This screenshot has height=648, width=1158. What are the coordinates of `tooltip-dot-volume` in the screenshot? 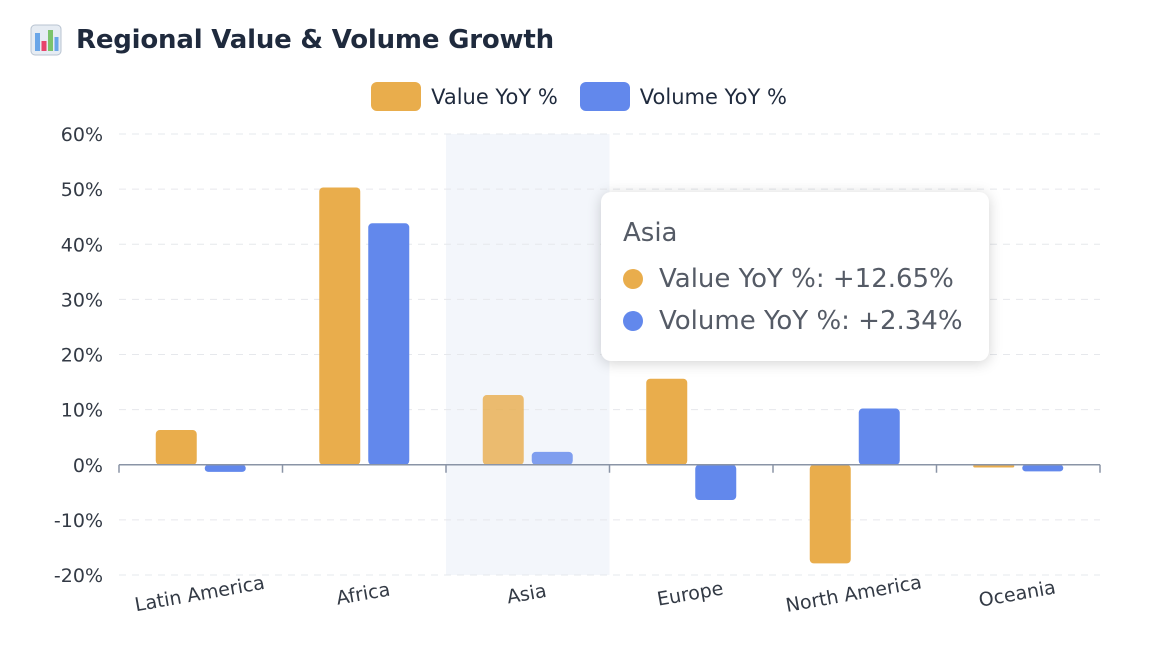 It's located at (633, 321).